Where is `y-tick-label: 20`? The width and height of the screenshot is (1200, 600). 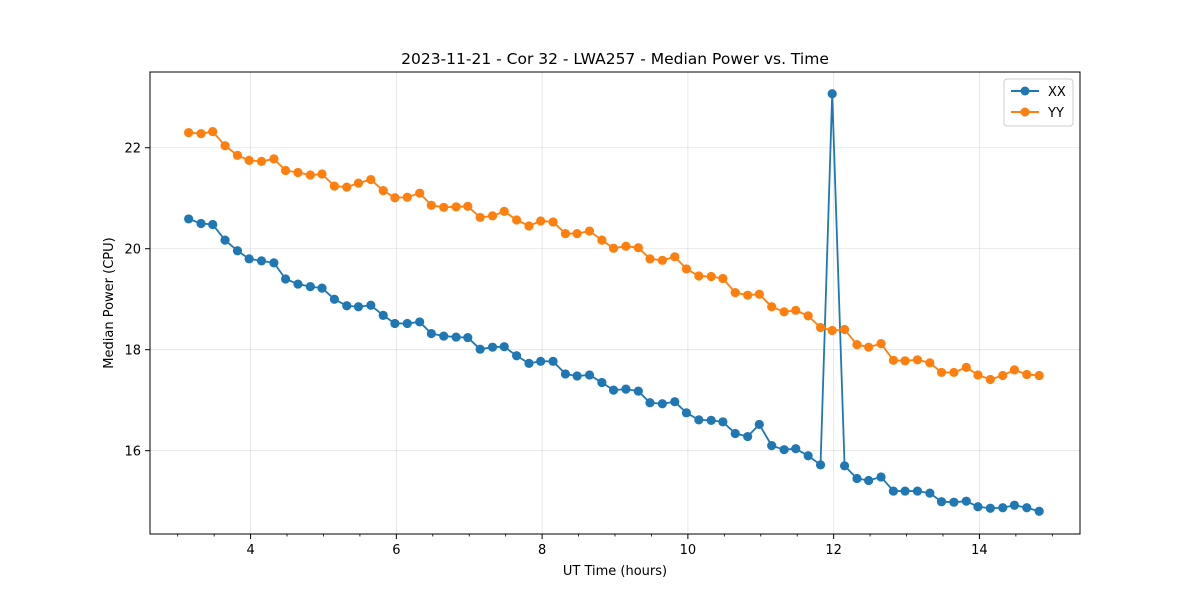 y-tick-label: 20 is located at coordinates (132, 250).